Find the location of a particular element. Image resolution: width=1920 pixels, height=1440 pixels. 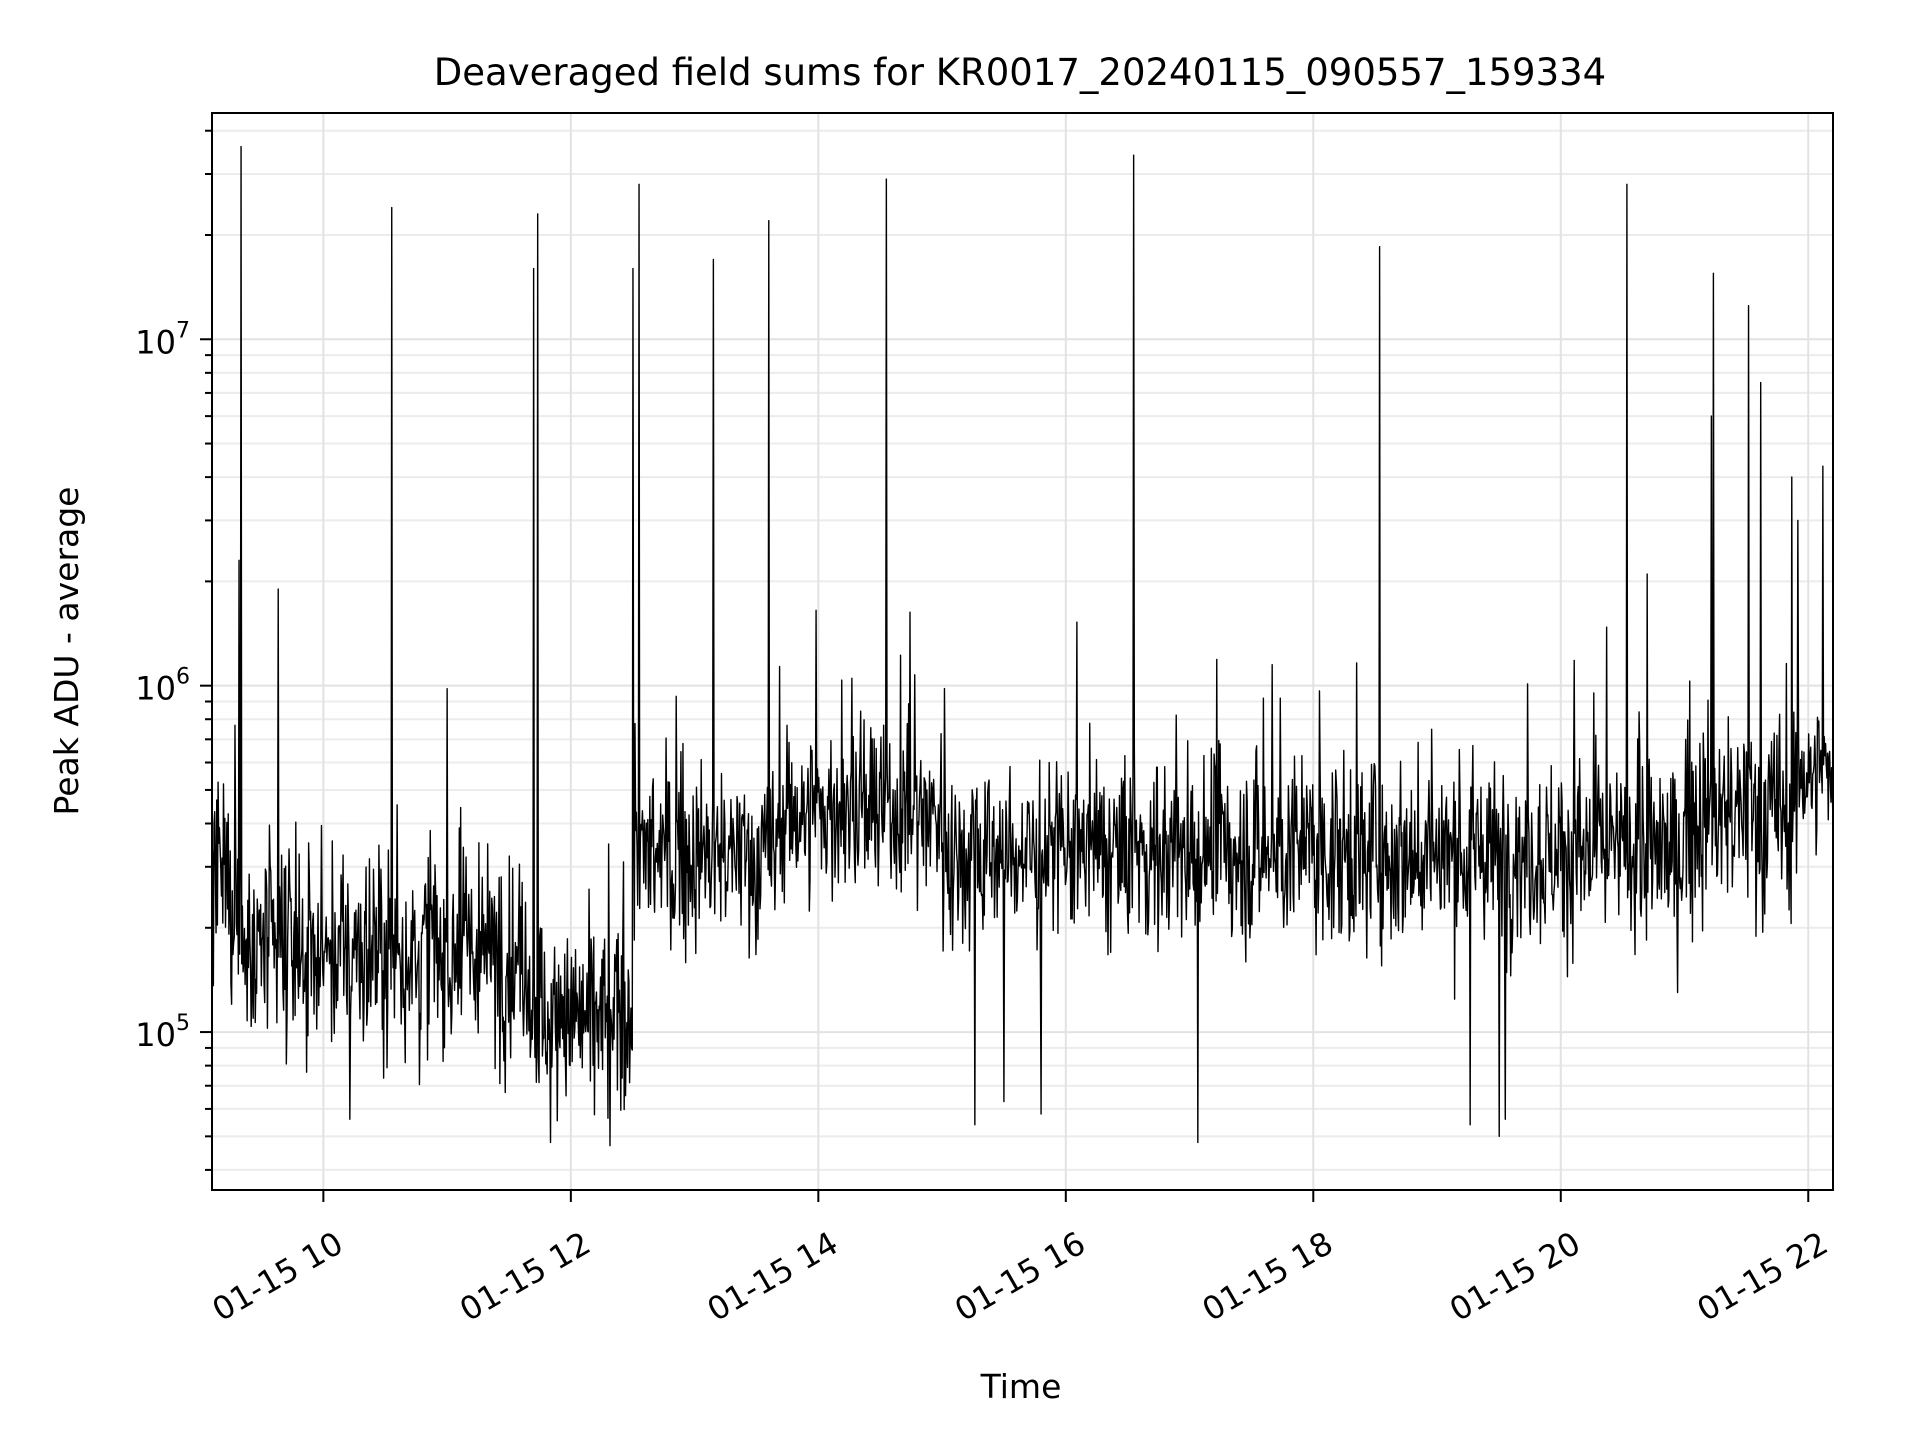

x-tick-label: 01-15 12 is located at coordinates (525, 1276).